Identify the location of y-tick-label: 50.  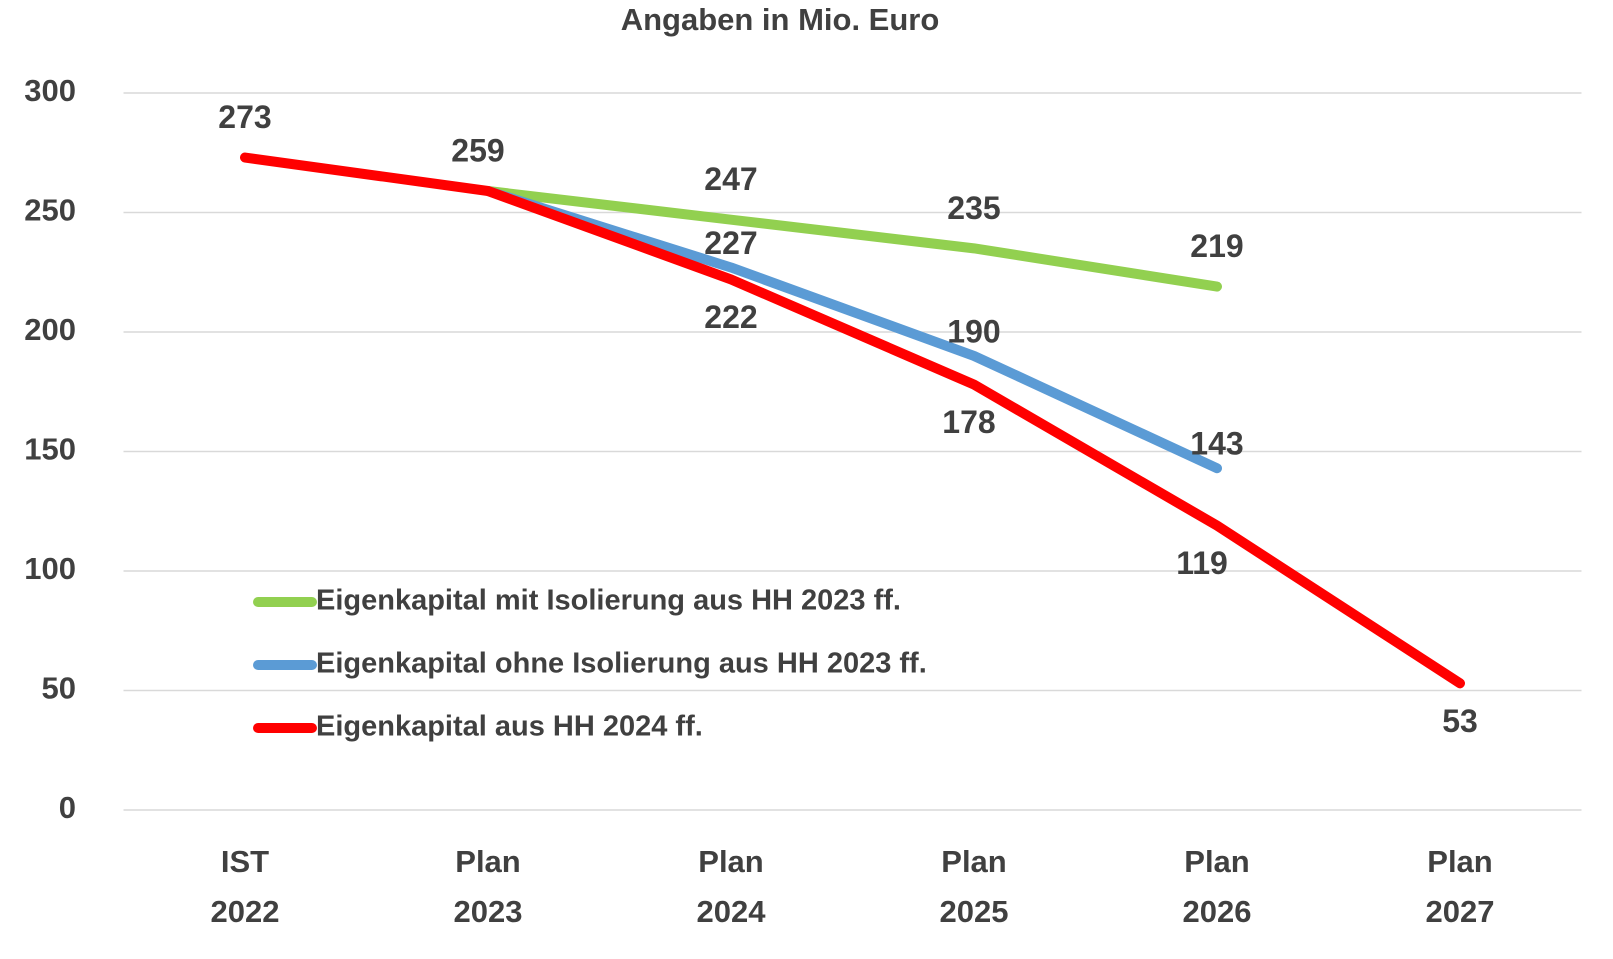
(59, 688).